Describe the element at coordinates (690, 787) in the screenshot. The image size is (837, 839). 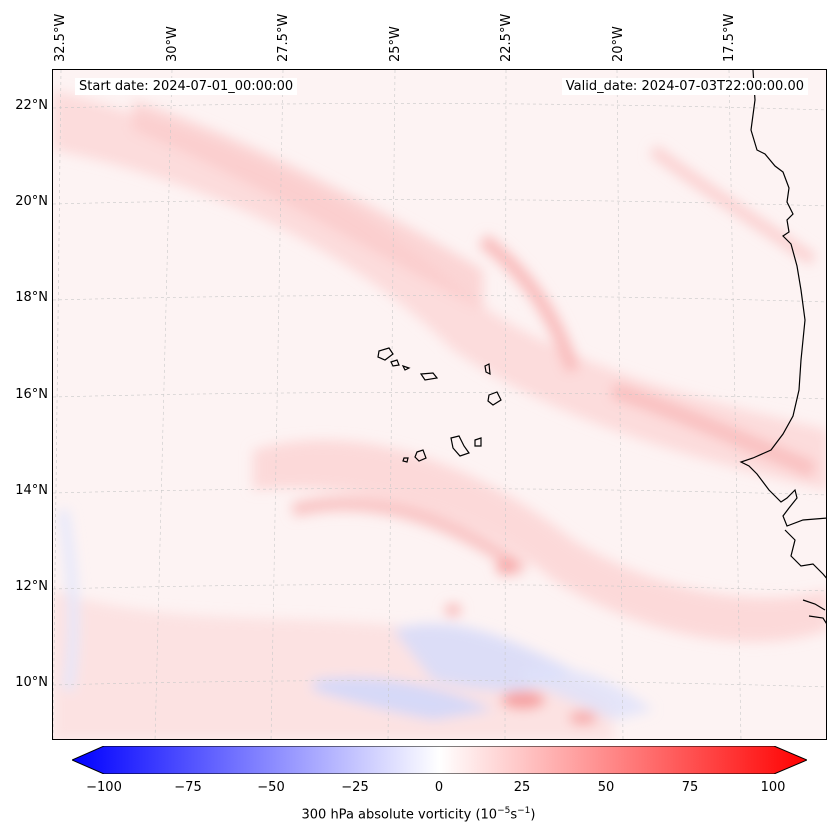
I see `colorbar-tick-75: 75` at that location.